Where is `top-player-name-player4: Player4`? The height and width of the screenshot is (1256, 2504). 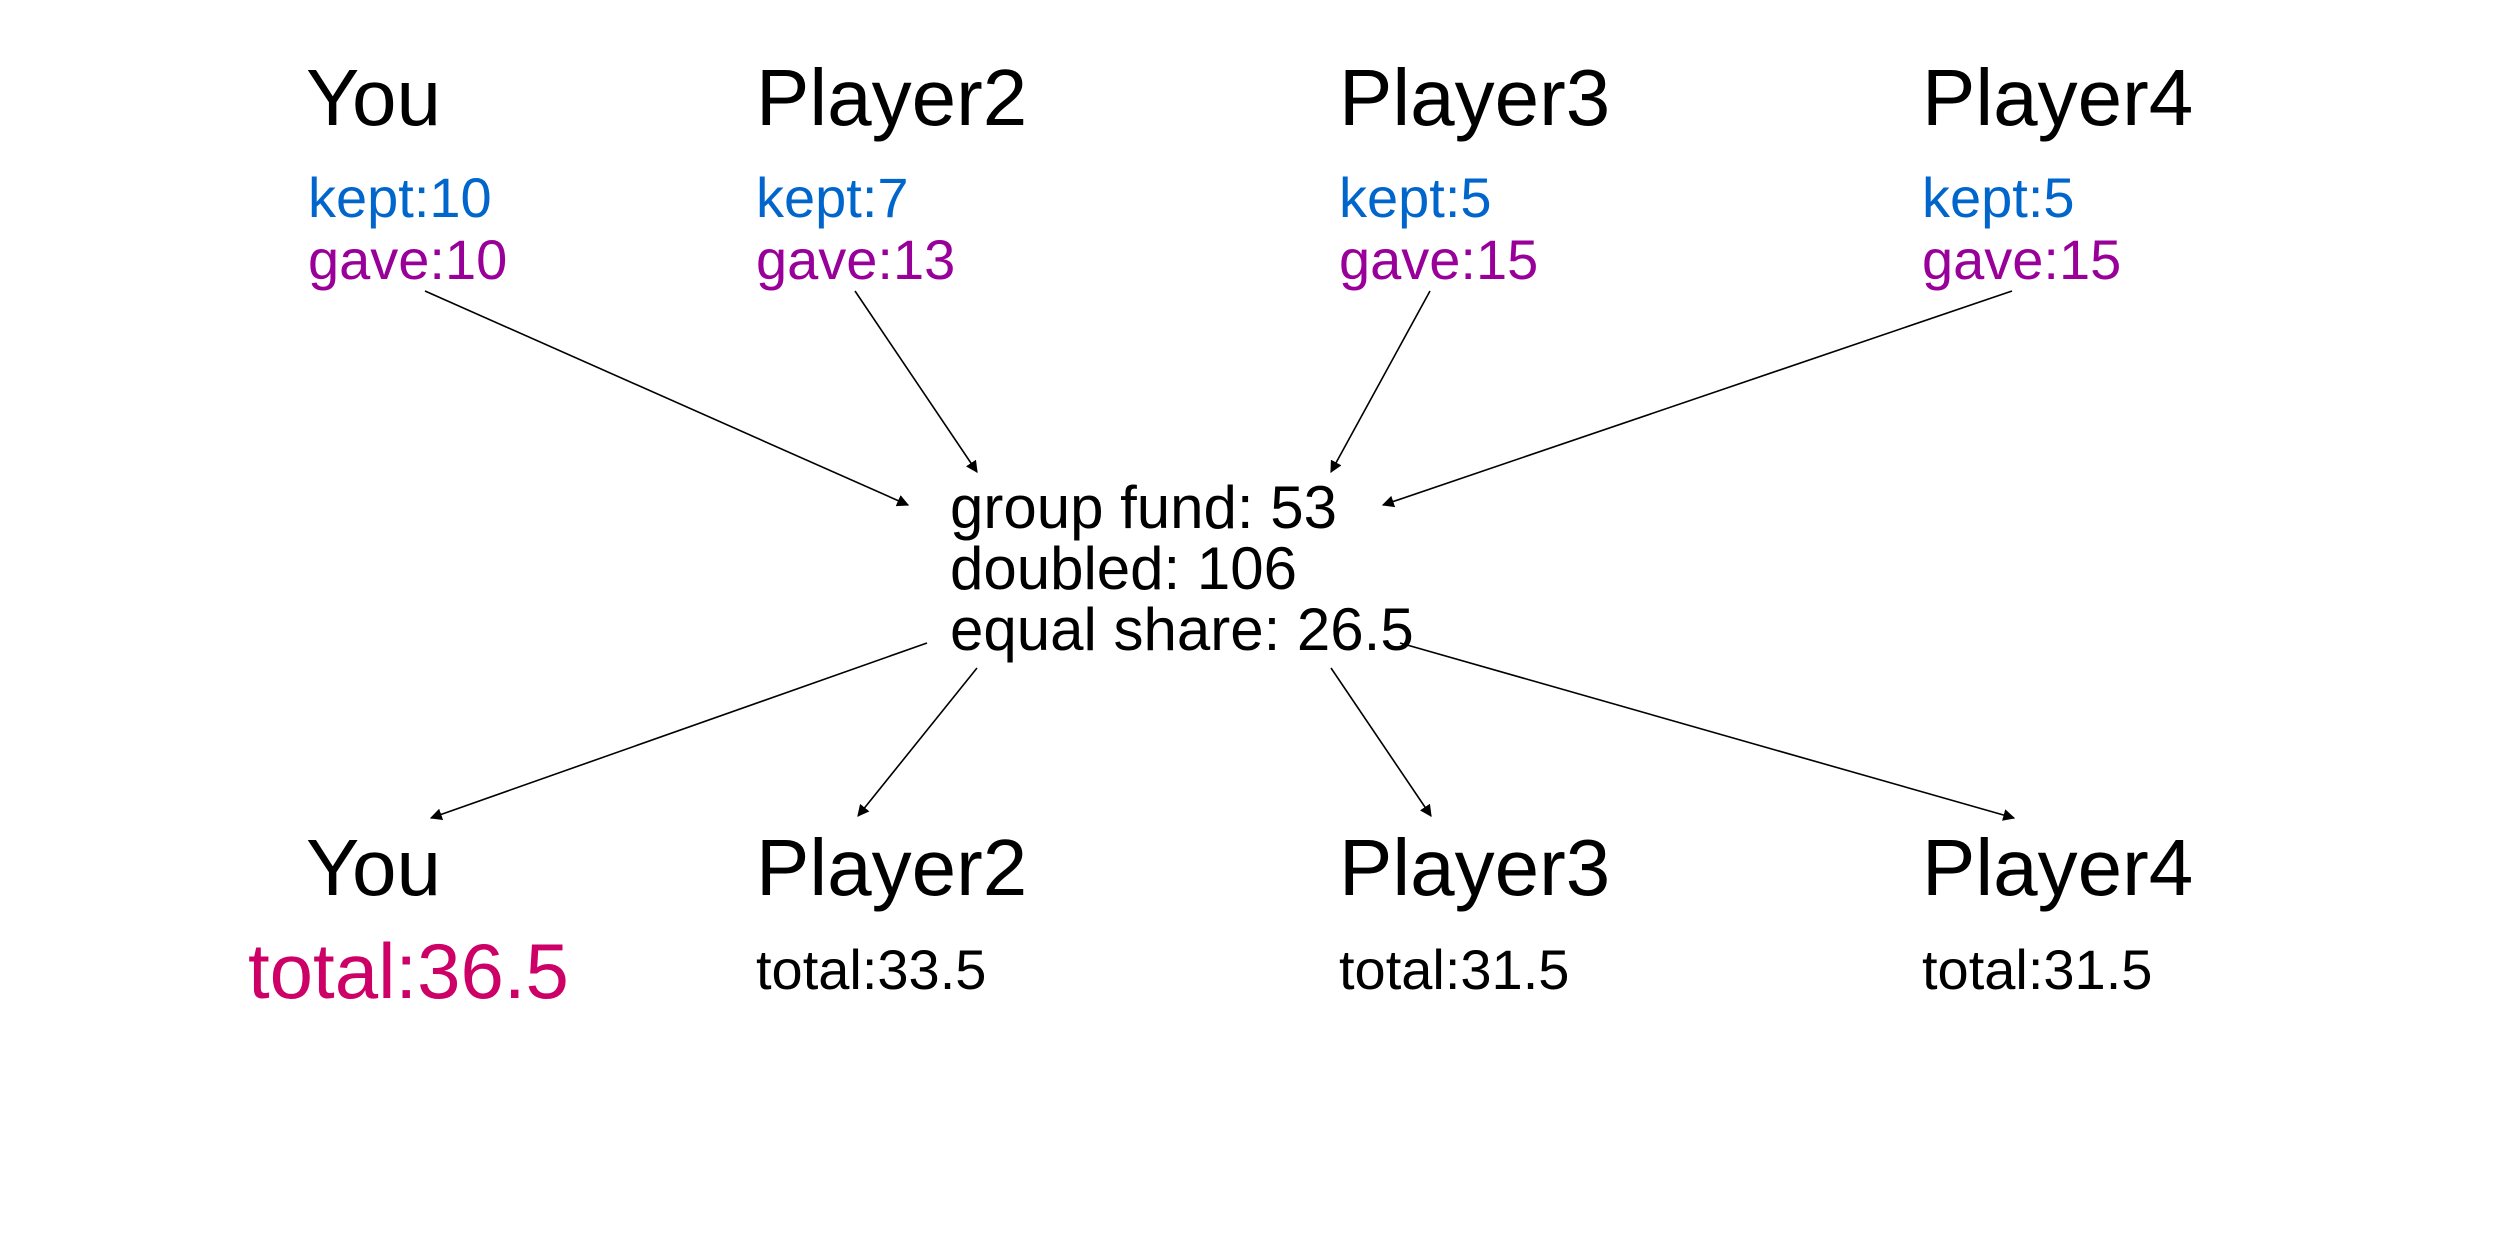
top-player-name-player4: Player4 is located at coordinates (2058, 97).